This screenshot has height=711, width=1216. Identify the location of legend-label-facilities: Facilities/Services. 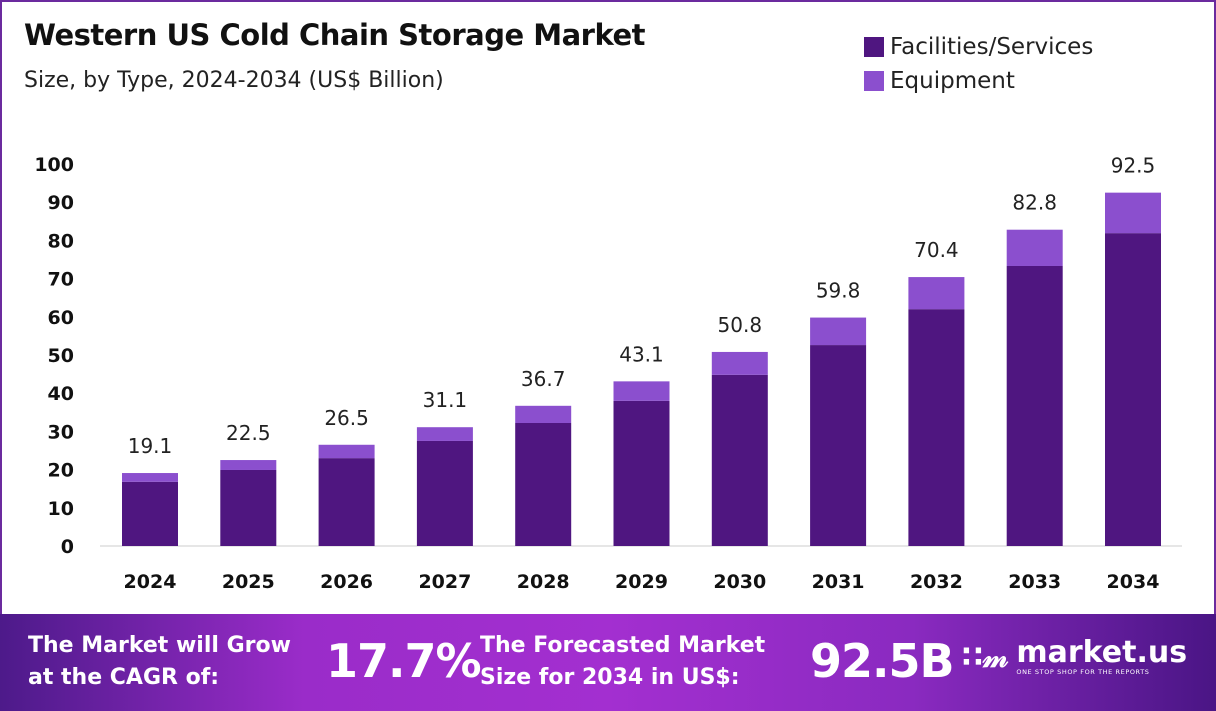
(992, 47).